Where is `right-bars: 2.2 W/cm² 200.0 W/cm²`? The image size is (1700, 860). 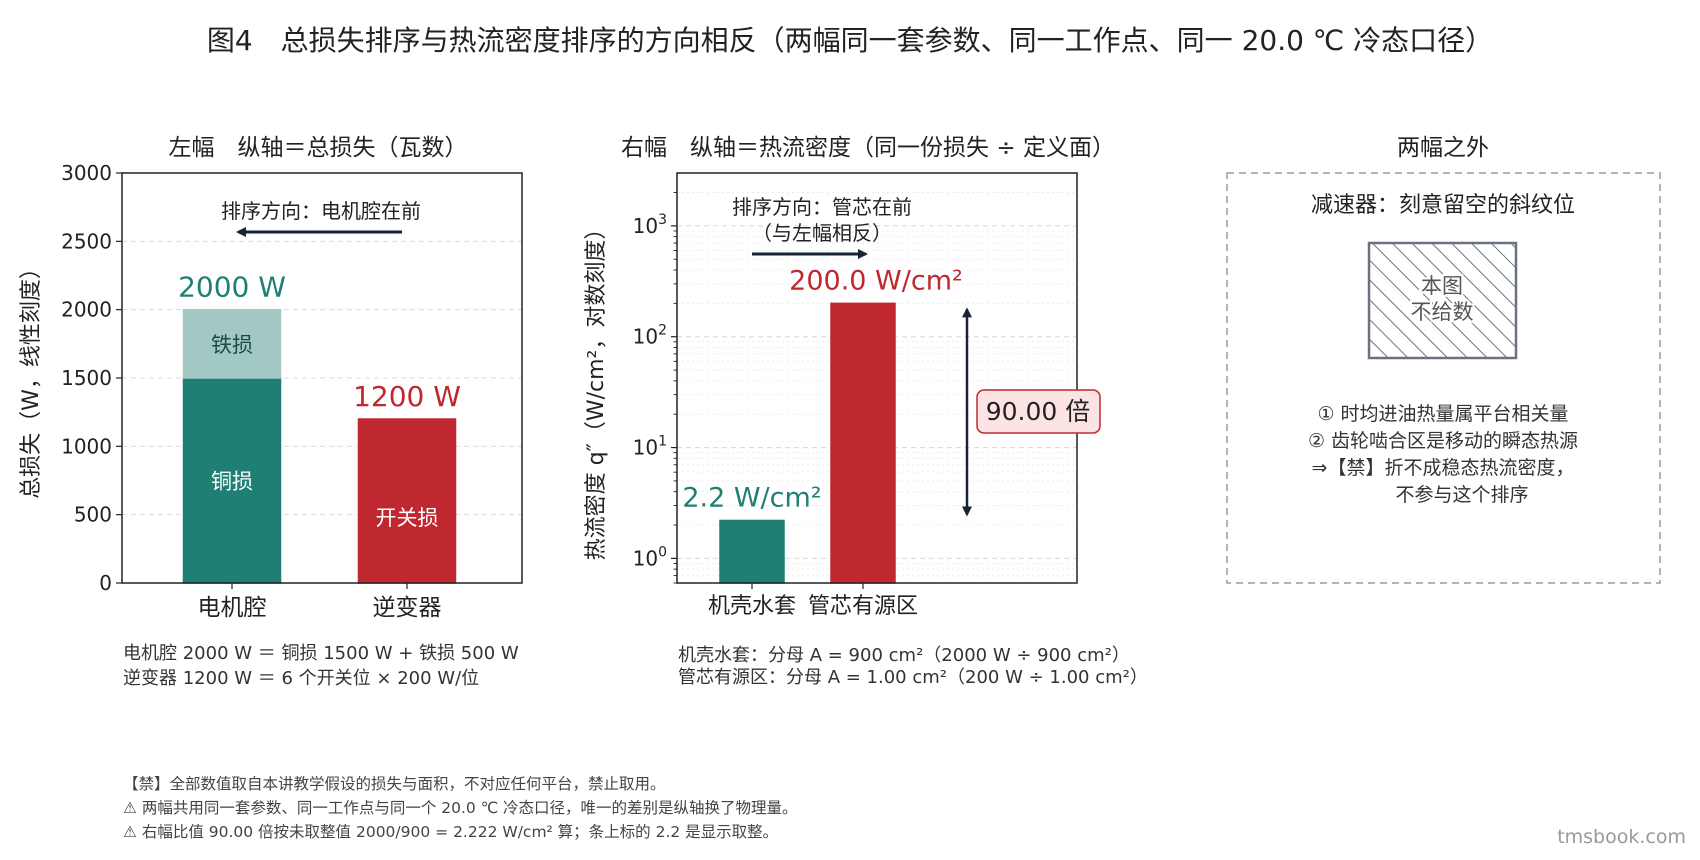 right-bars: 2.2 W/cm² 200.0 W/cm² is located at coordinates (822, 424).